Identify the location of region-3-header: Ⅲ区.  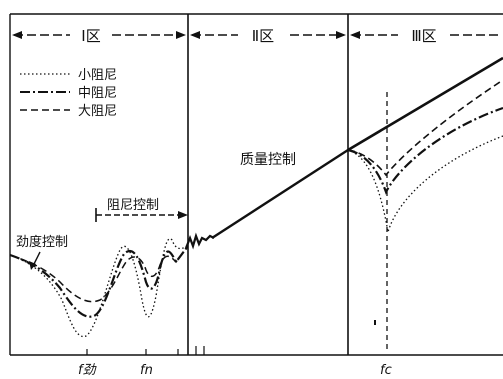
(425, 36).